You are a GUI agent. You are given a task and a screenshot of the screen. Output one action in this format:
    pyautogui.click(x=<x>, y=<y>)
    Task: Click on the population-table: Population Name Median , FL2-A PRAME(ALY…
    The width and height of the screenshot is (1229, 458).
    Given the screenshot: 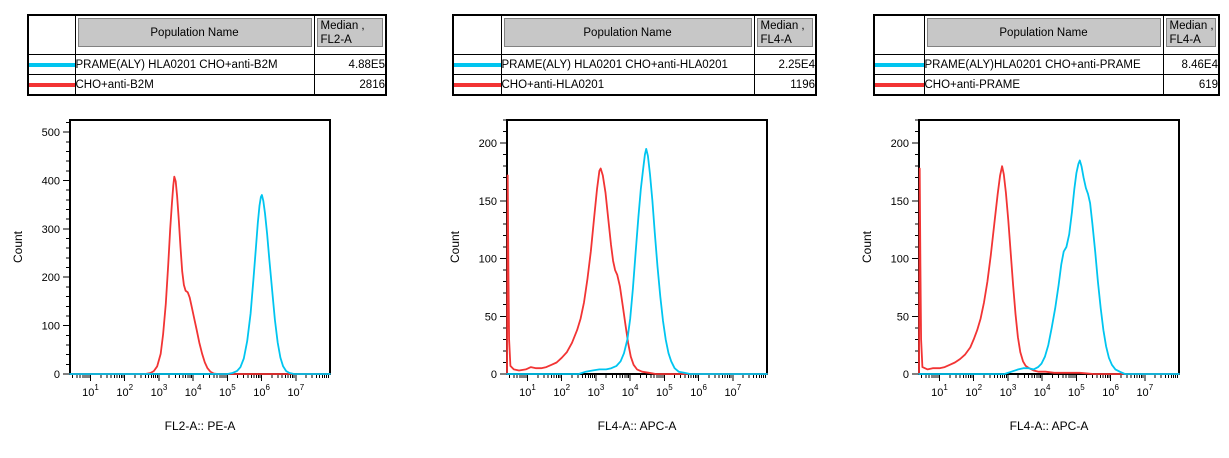 What is the action you would take?
    pyautogui.click(x=207, y=55)
    